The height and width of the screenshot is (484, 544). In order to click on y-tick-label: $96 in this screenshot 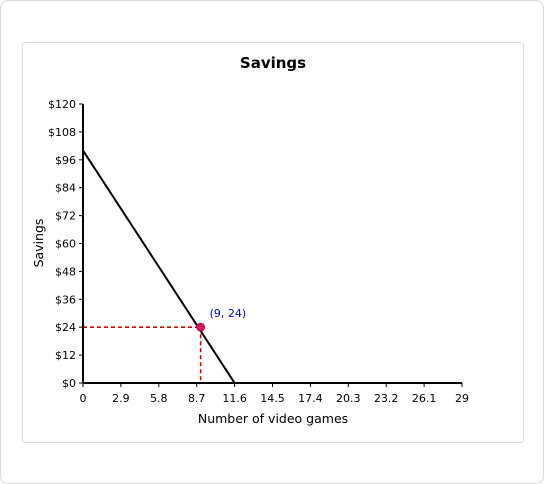, I will do `click(65, 160)`.